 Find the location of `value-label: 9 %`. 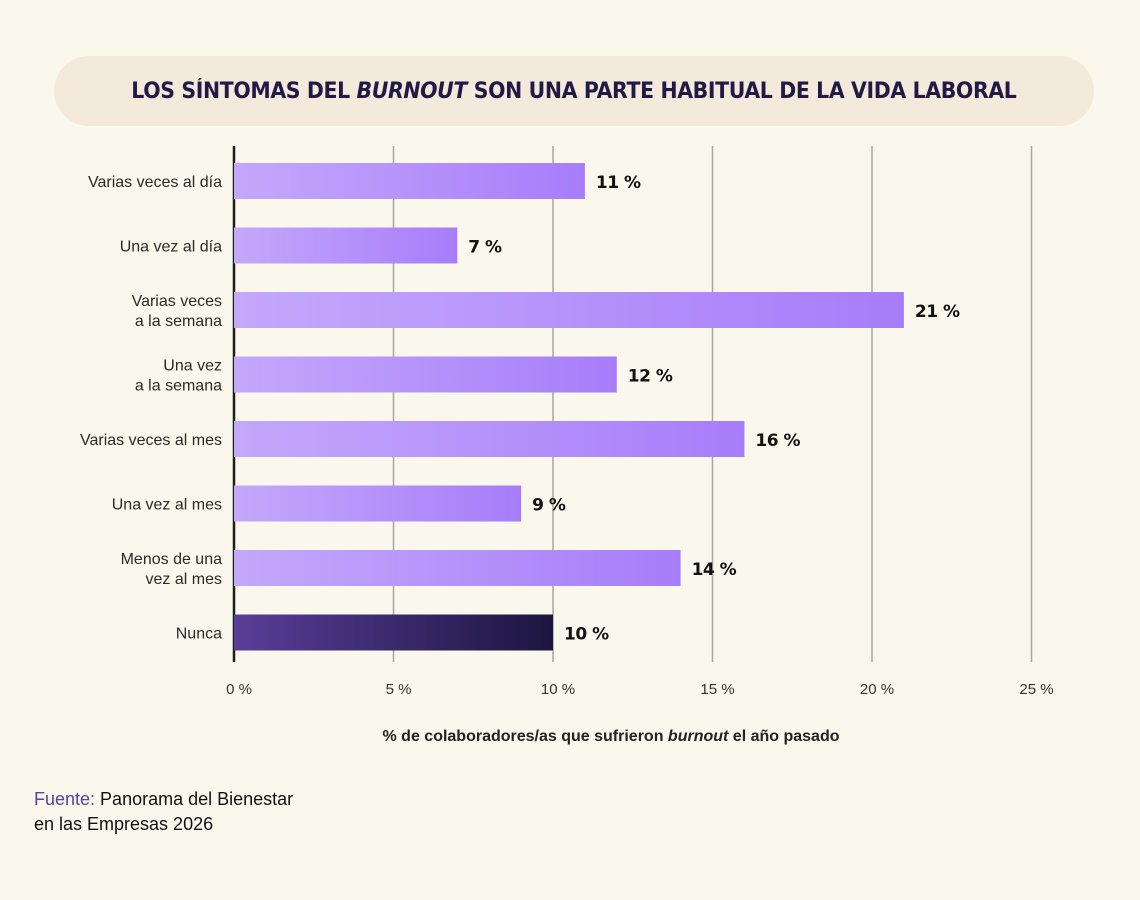

value-label: 9 % is located at coordinates (549, 506).